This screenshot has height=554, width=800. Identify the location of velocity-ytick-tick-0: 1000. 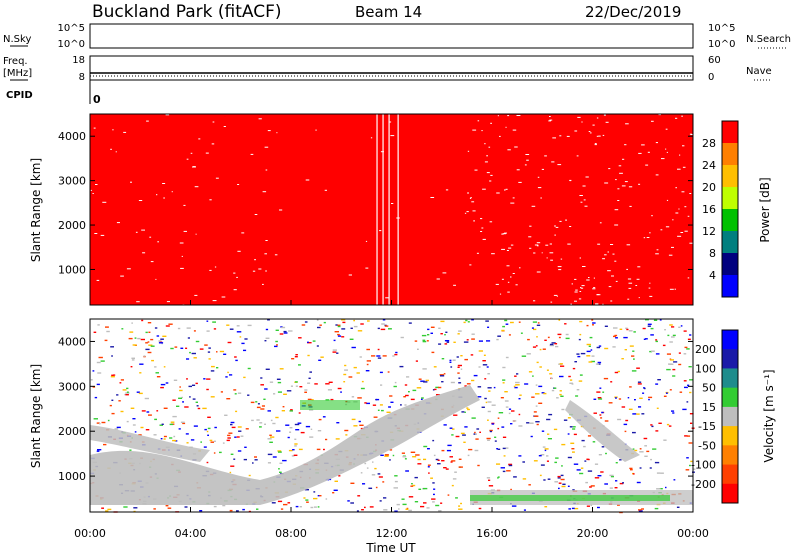
(72, 476).